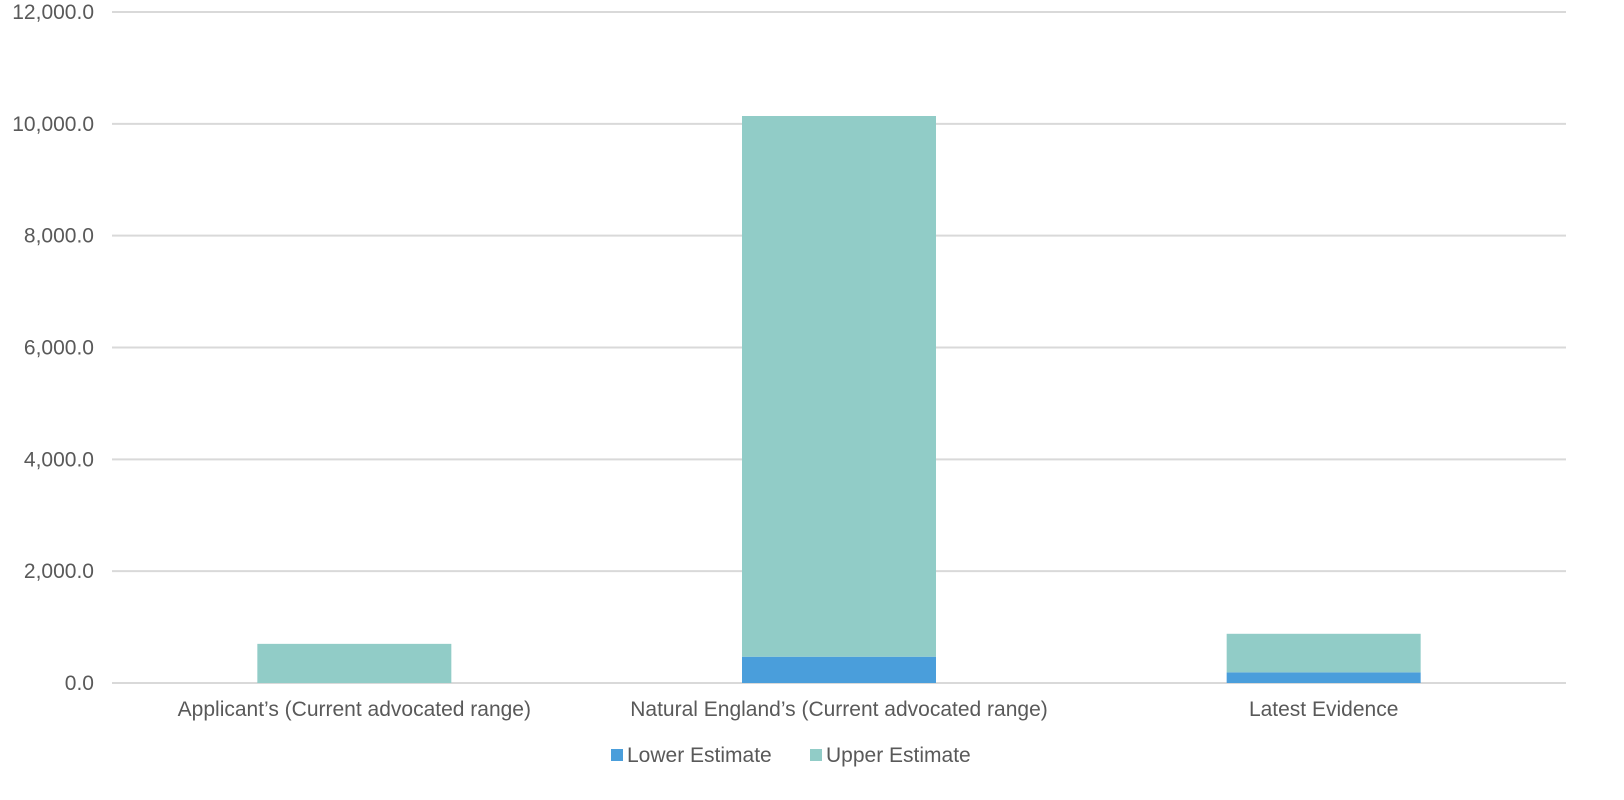  I want to click on legend-label: Lower Estimate, so click(699, 755).